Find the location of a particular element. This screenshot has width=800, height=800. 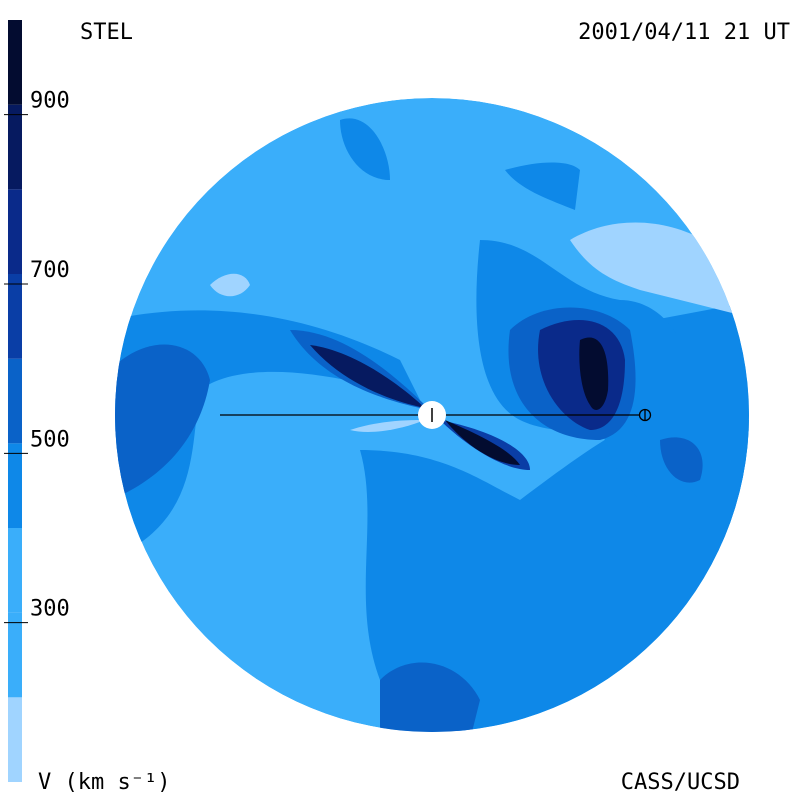

credit: CASS/UCSD is located at coordinates (680, 782).